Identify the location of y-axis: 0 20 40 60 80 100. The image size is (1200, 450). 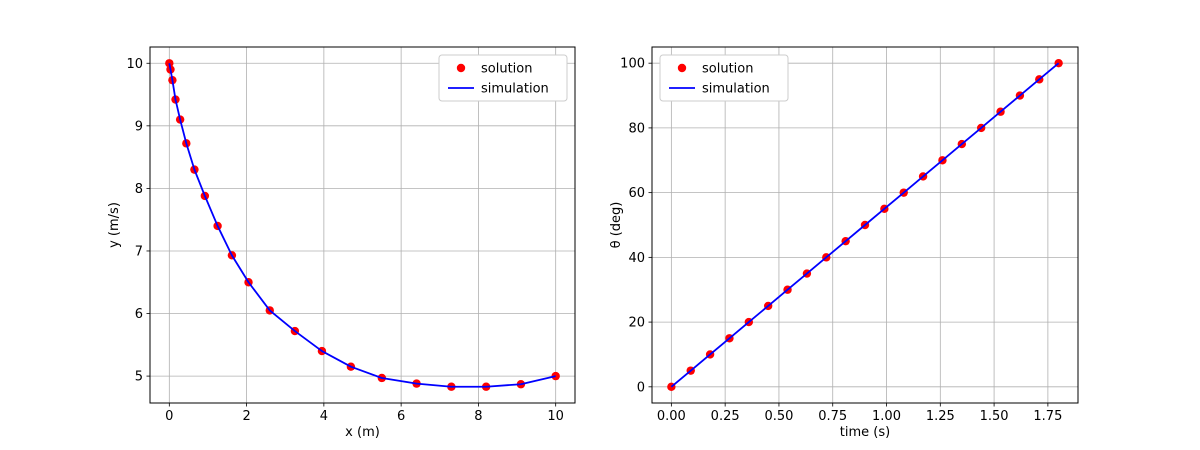
(636, 226).